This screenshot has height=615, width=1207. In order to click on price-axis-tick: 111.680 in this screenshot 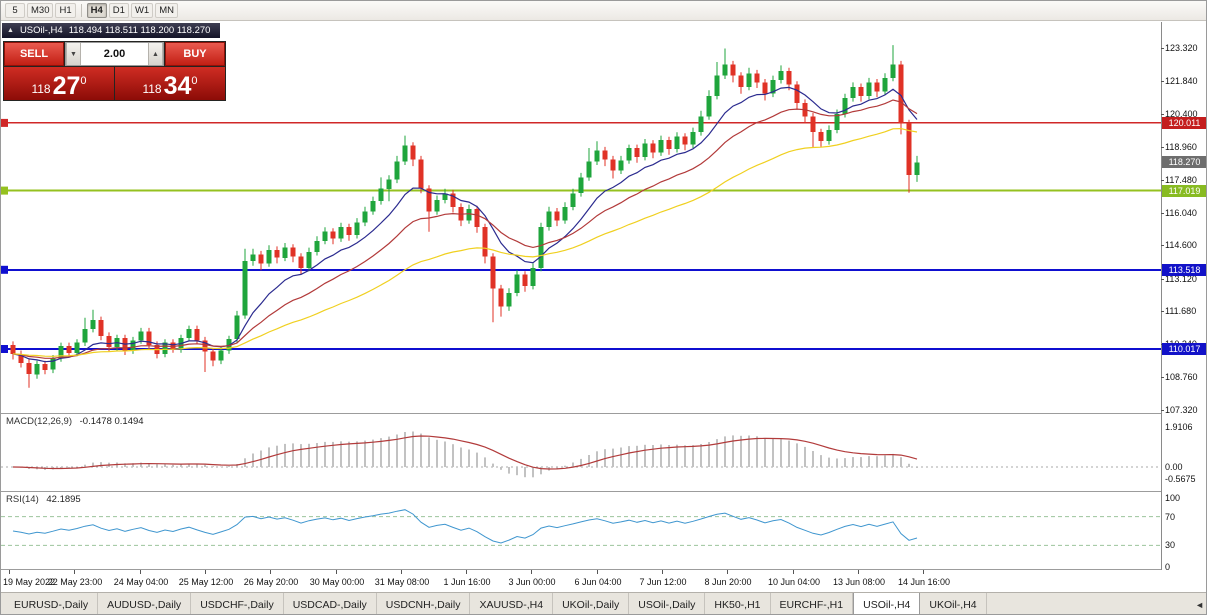, I will do `click(1181, 311)`.